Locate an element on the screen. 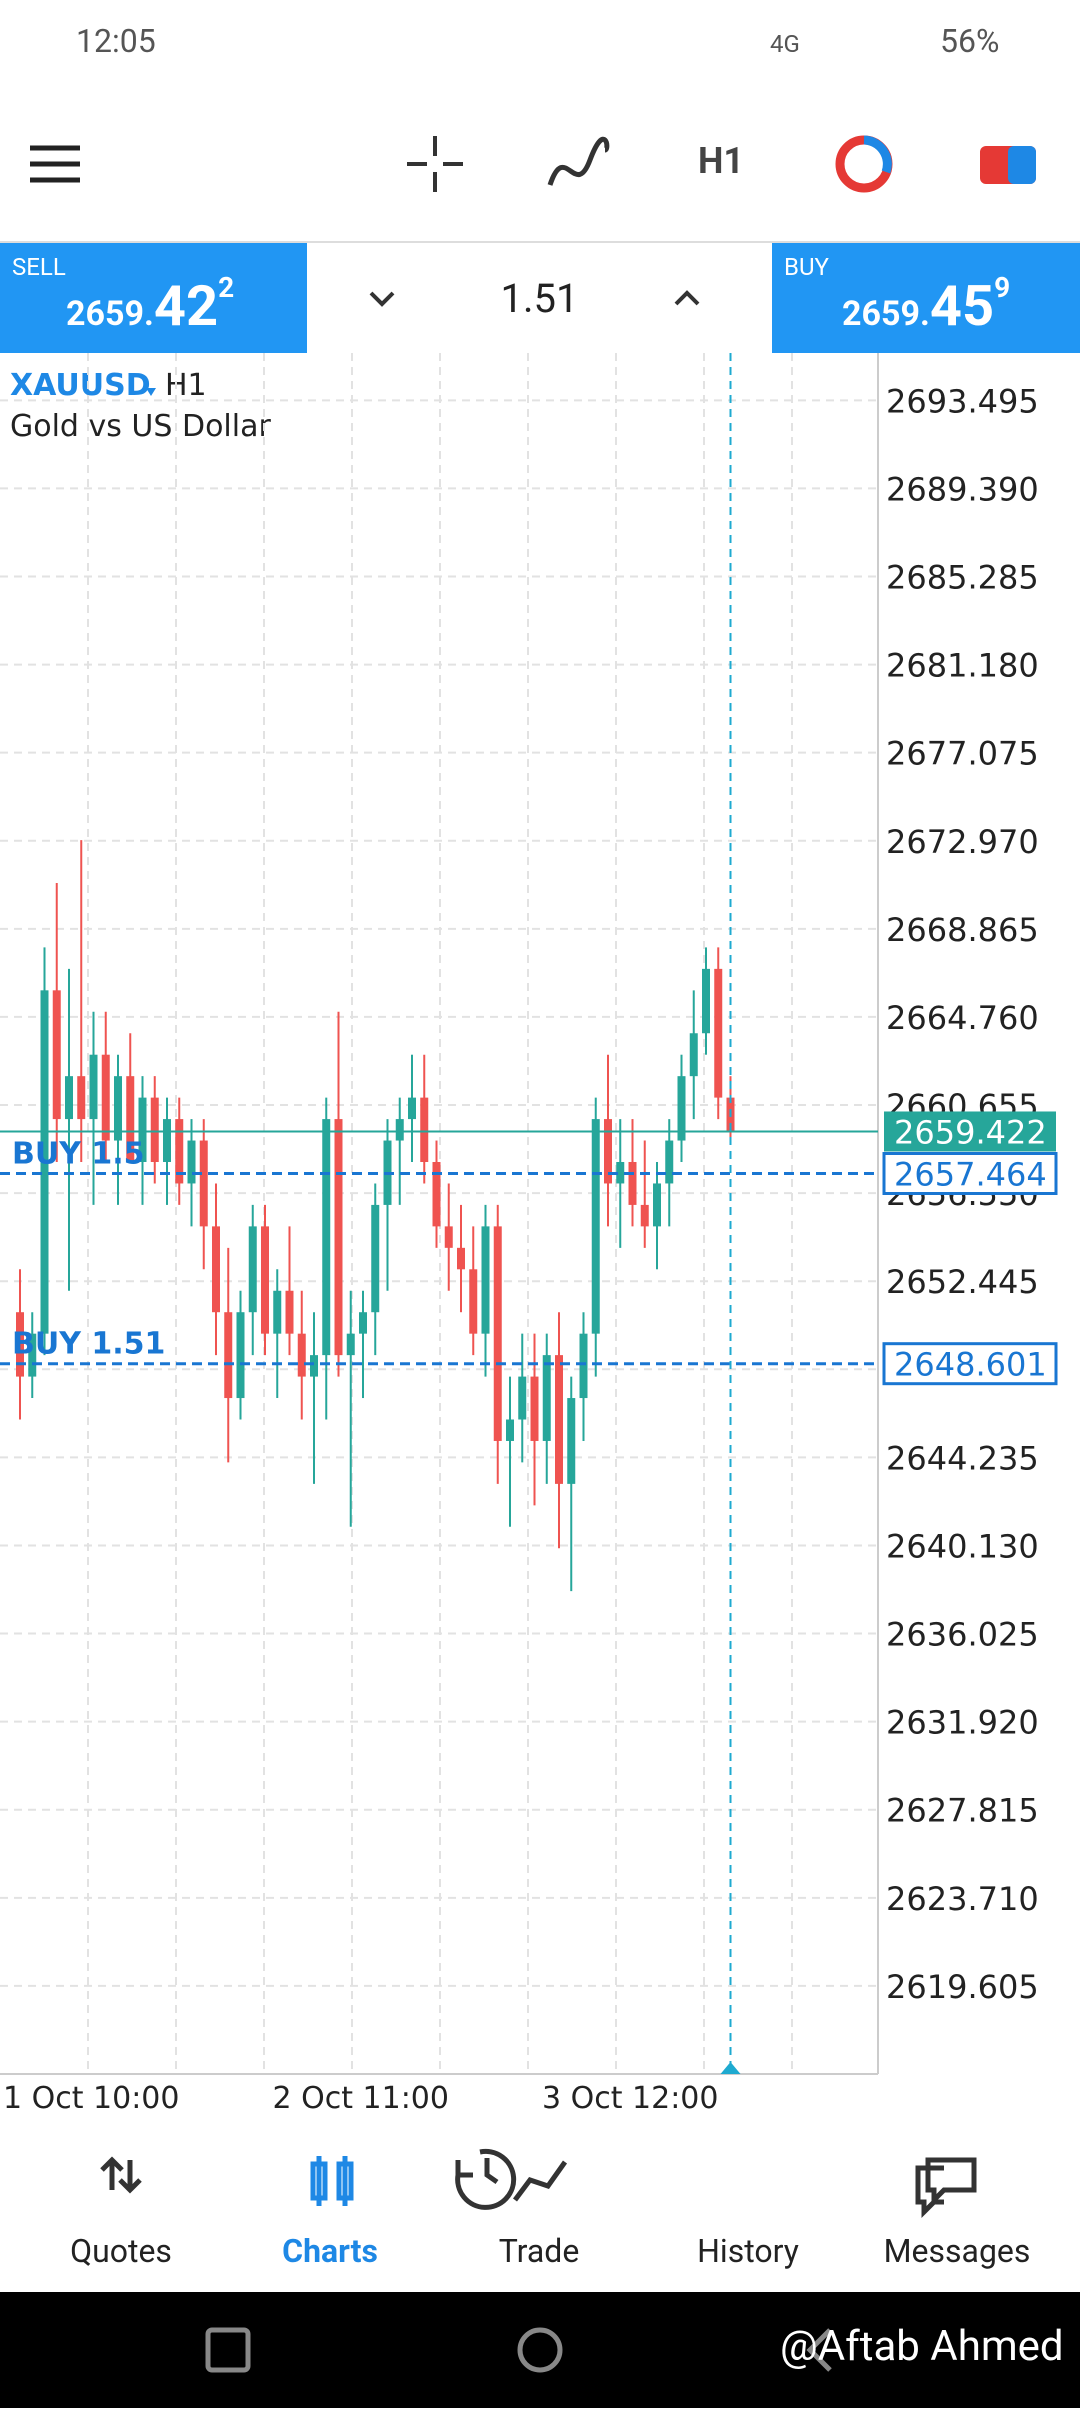 This screenshot has height=2412, width=1080. sell-button: SELL 2659.422 is located at coordinates (153, 298).